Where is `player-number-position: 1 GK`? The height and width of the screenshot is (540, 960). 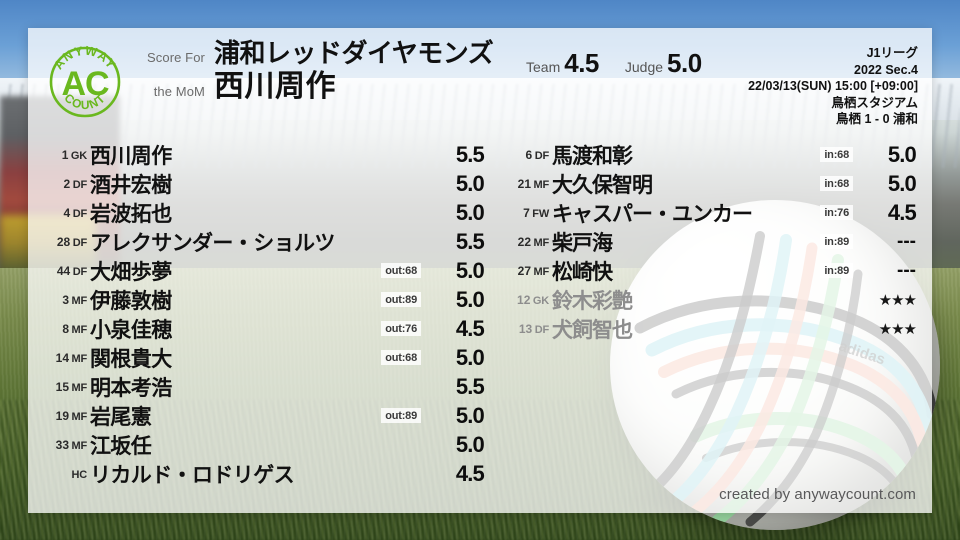
player-number-position: 1 GK is located at coordinates (74, 154).